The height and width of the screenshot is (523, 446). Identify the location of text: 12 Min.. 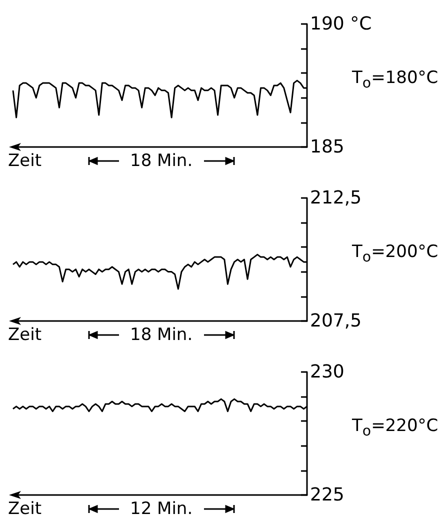
(161, 509).